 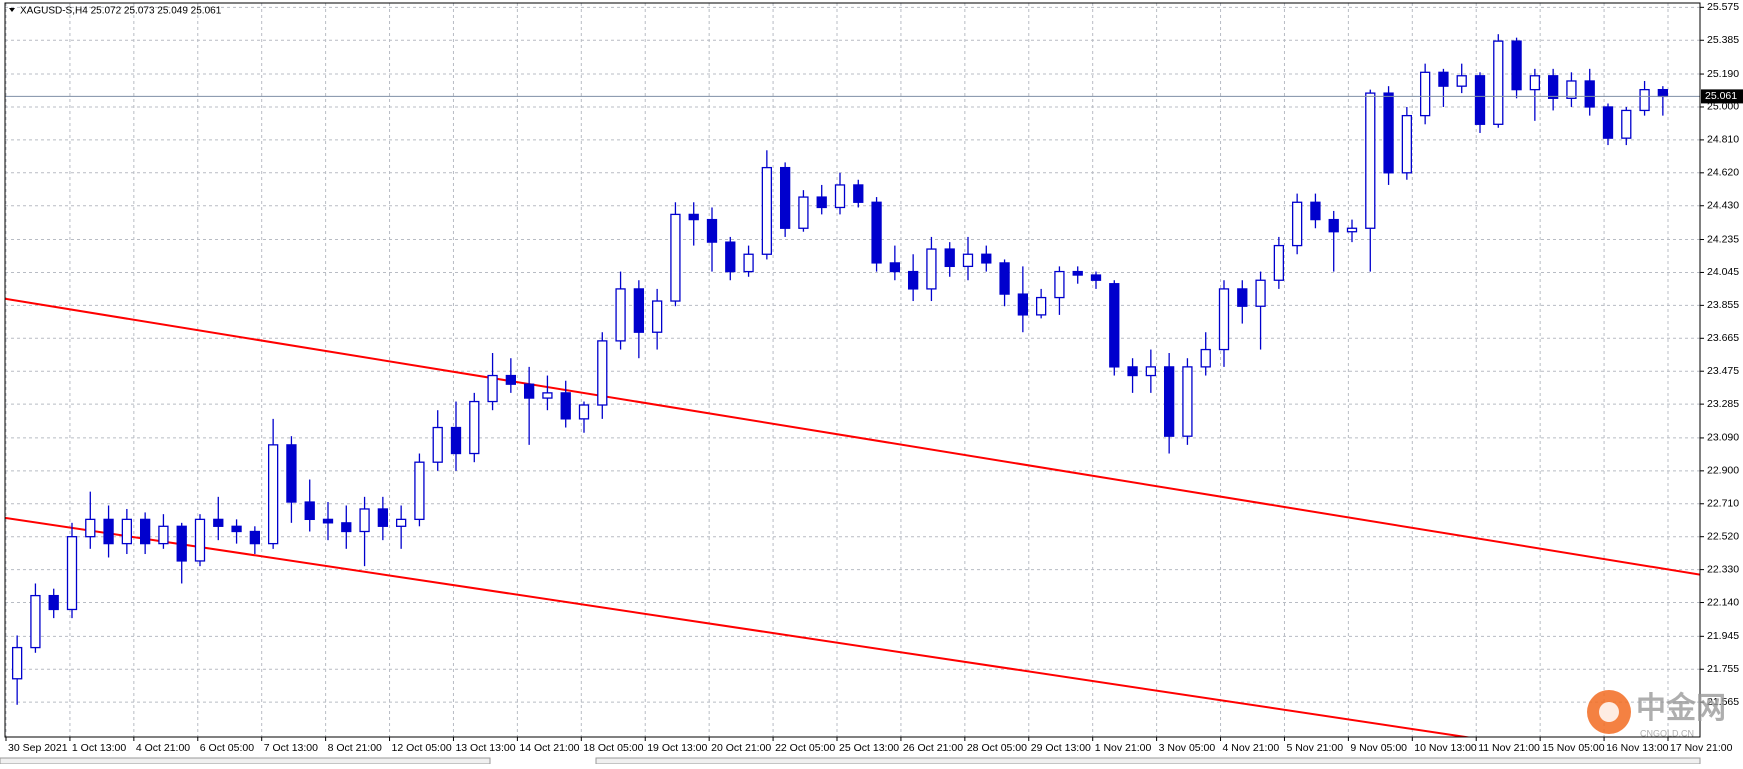 What do you see at coordinates (1723, 74) in the screenshot?
I see `y-tick-label: 25.190` at bounding box center [1723, 74].